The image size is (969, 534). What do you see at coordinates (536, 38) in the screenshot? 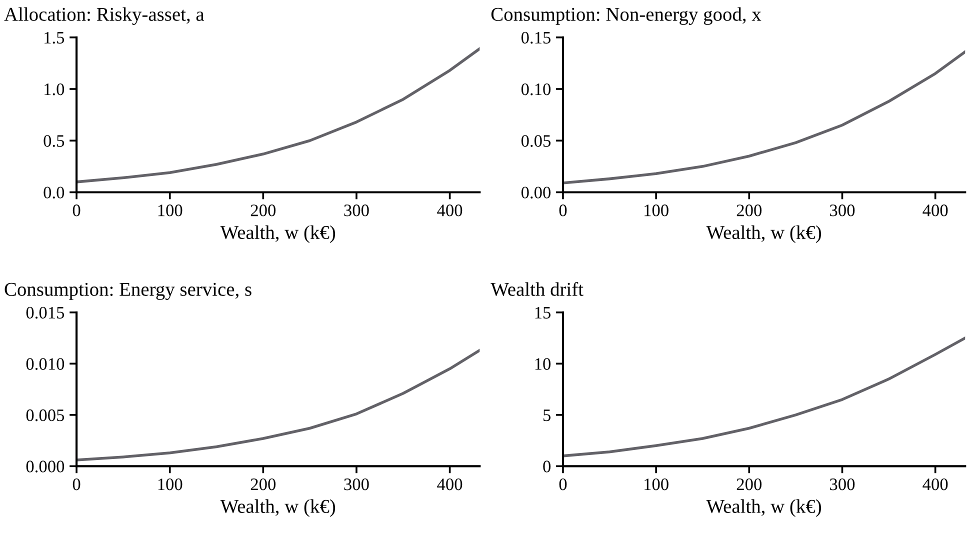
I see `y-tick-label: 0.15` at bounding box center [536, 38].